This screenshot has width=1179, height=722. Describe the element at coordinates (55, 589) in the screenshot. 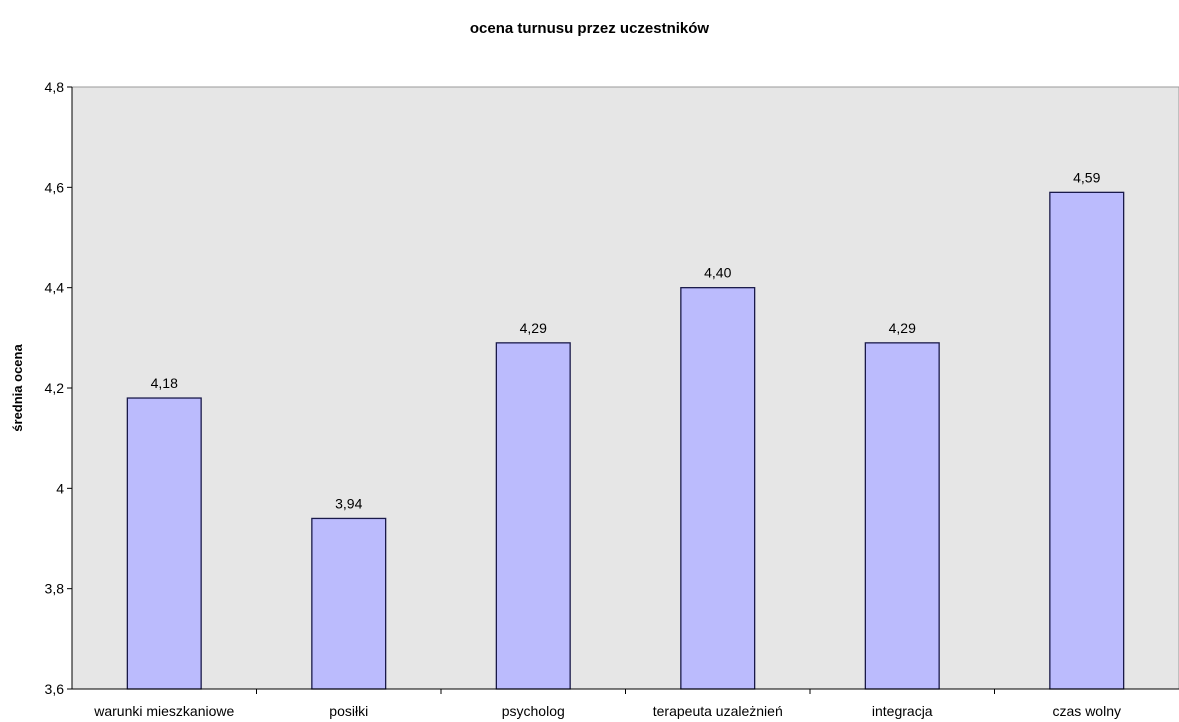

I see `y-tick-label: 3,8` at that location.